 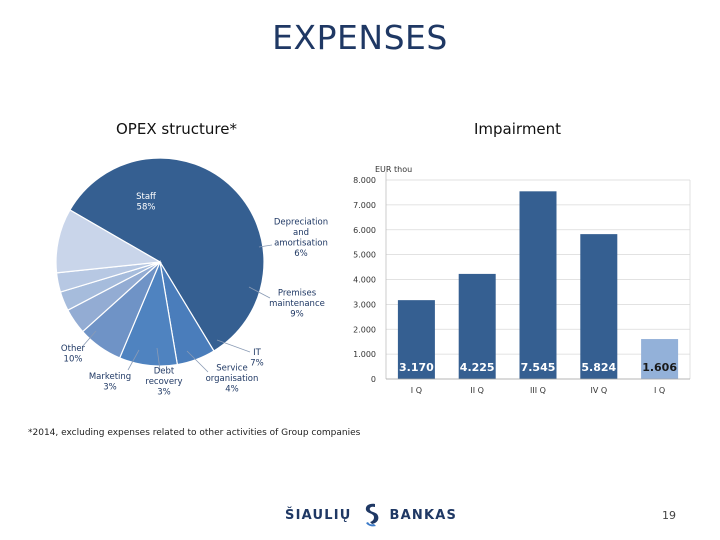 I want to click on pie-label-depreciation: Depreciation and amortisation 6%, so click(x=301, y=238).